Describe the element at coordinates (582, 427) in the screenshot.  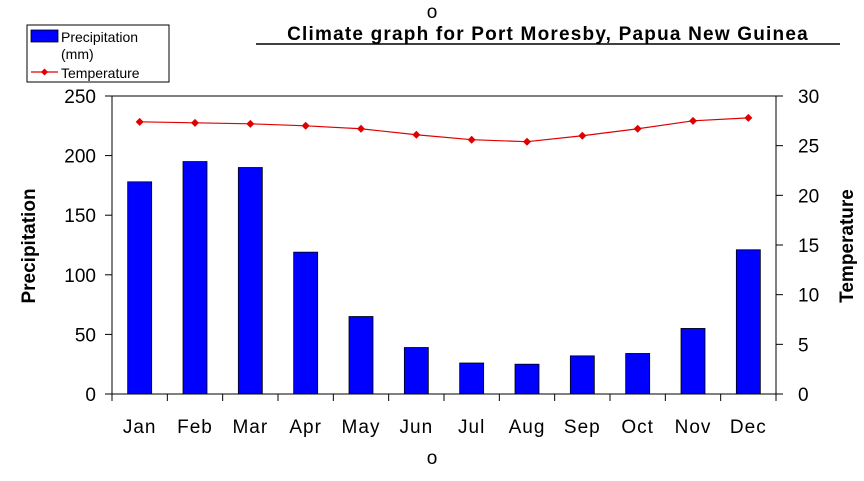
I see `x-tick-label-sep: Sep` at that location.